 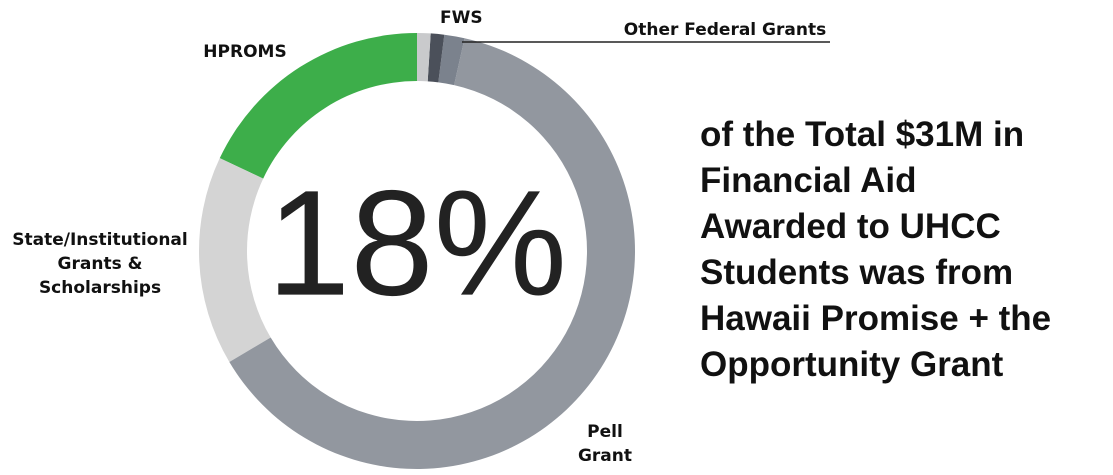 I want to click on category-label: Other Federal Grants, so click(x=725, y=30).